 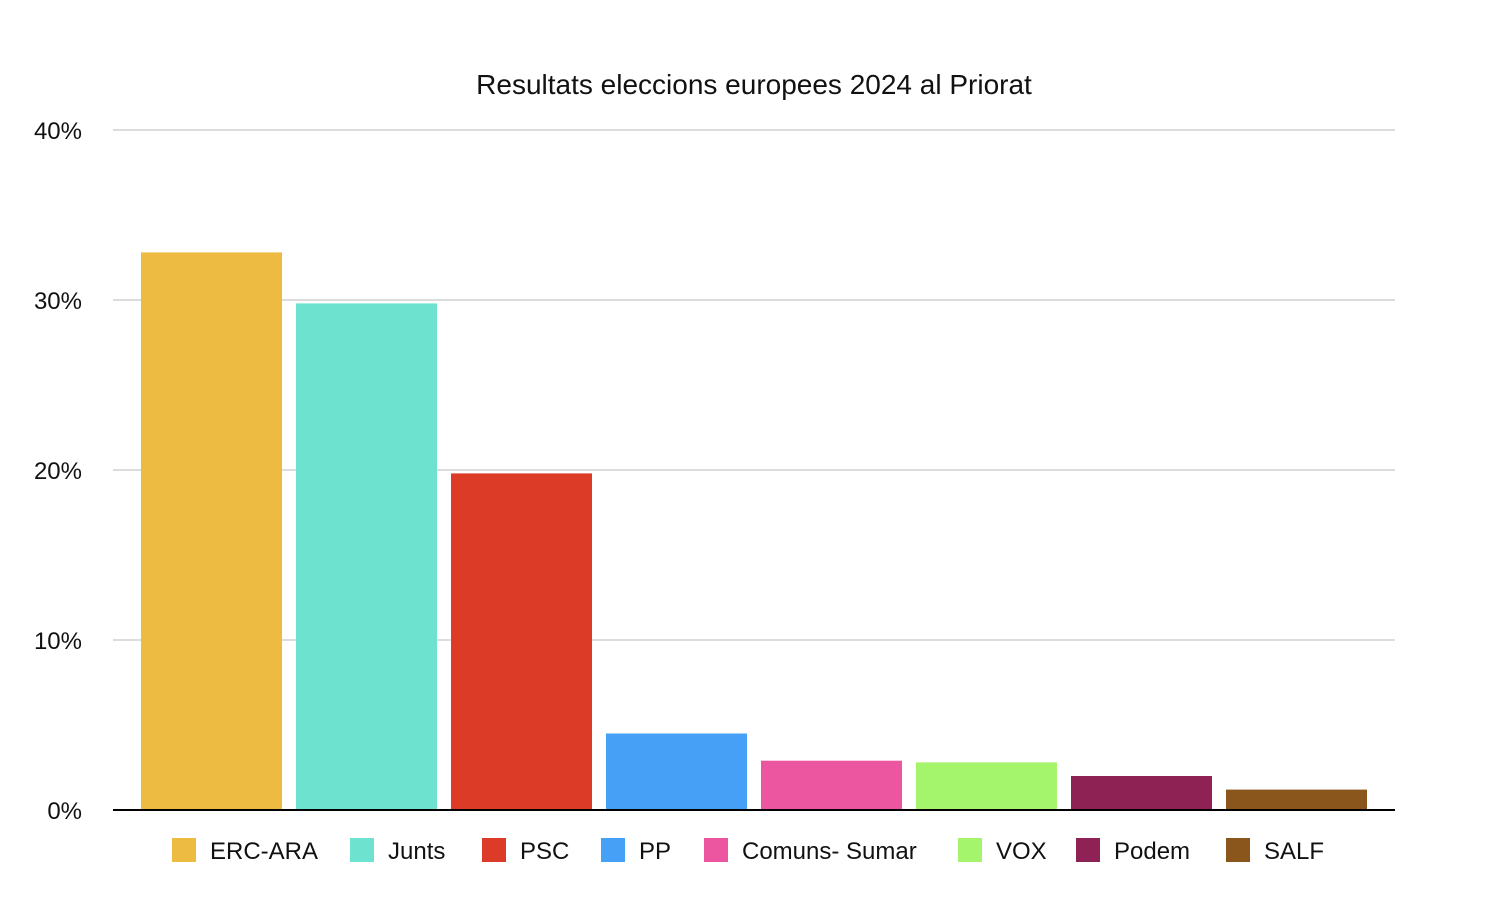 I want to click on bar-psc, so click(x=521, y=641).